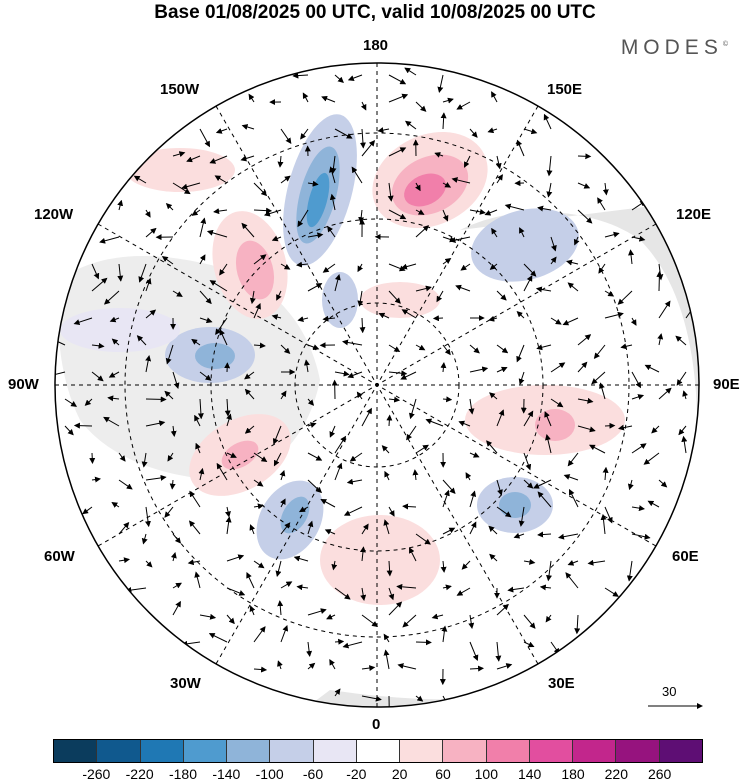  Describe the element at coordinates (399, 774) in the screenshot. I see `colorbar-tick-label: 20` at that location.